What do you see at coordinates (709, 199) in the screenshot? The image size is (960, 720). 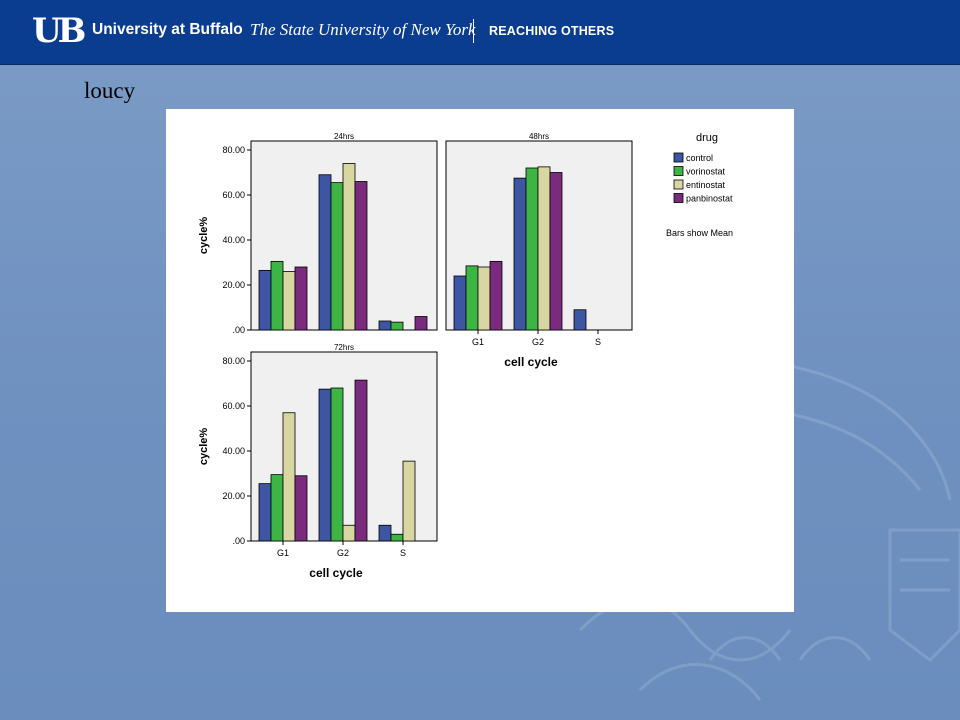 I see `legend-entry-panbinostat: panbinostat` at bounding box center [709, 199].